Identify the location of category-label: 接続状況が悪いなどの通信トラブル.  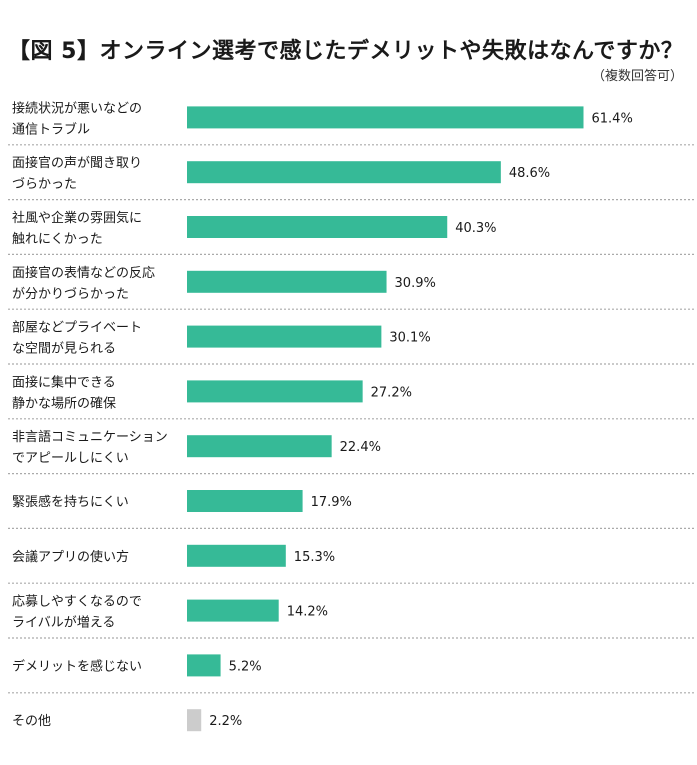
(77, 118).